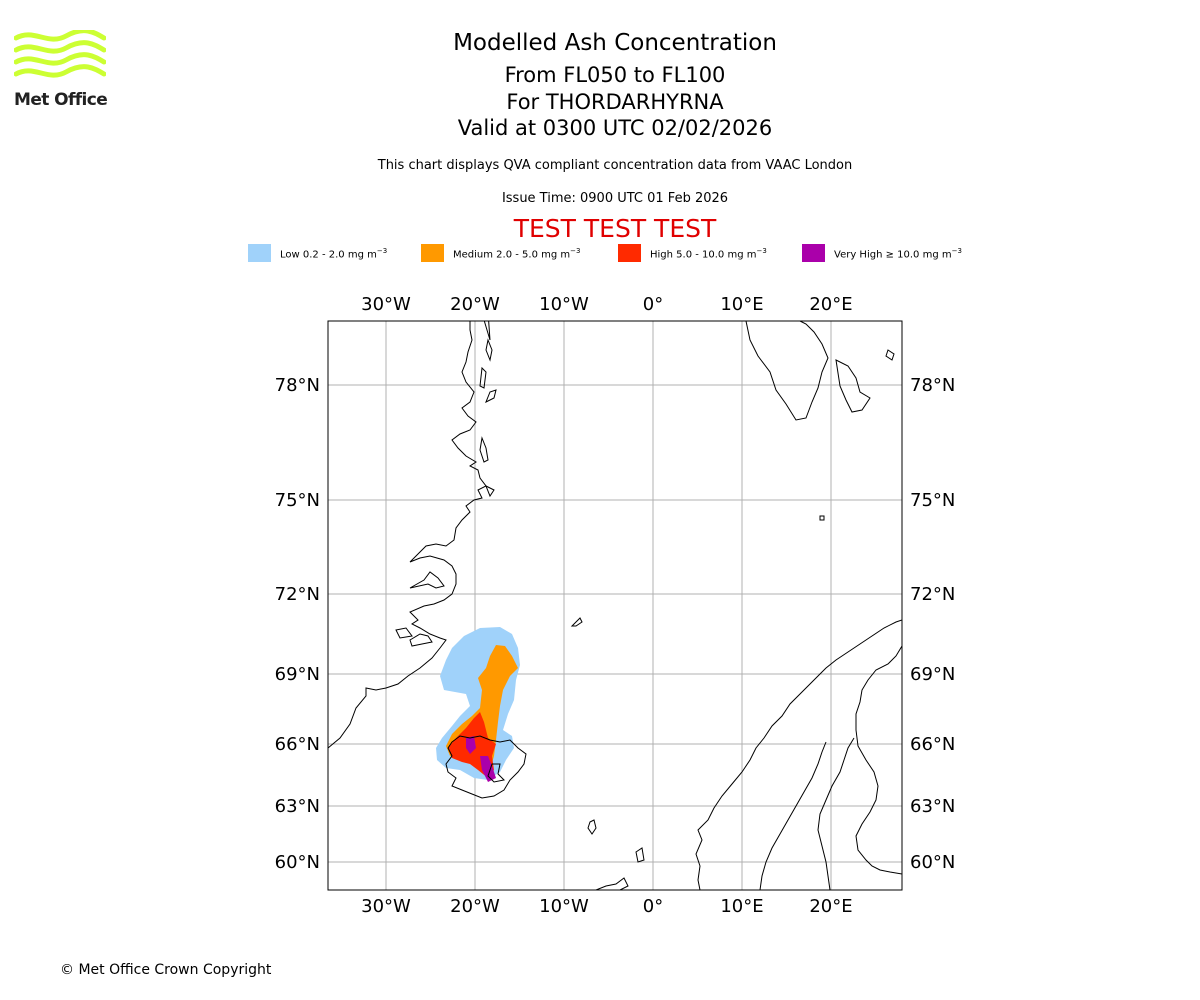 This screenshot has height=1000, width=1200. Describe the element at coordinates (564, 906) in the screenshot. I see `lon-label-bottom-10w: 10°W` at that location.